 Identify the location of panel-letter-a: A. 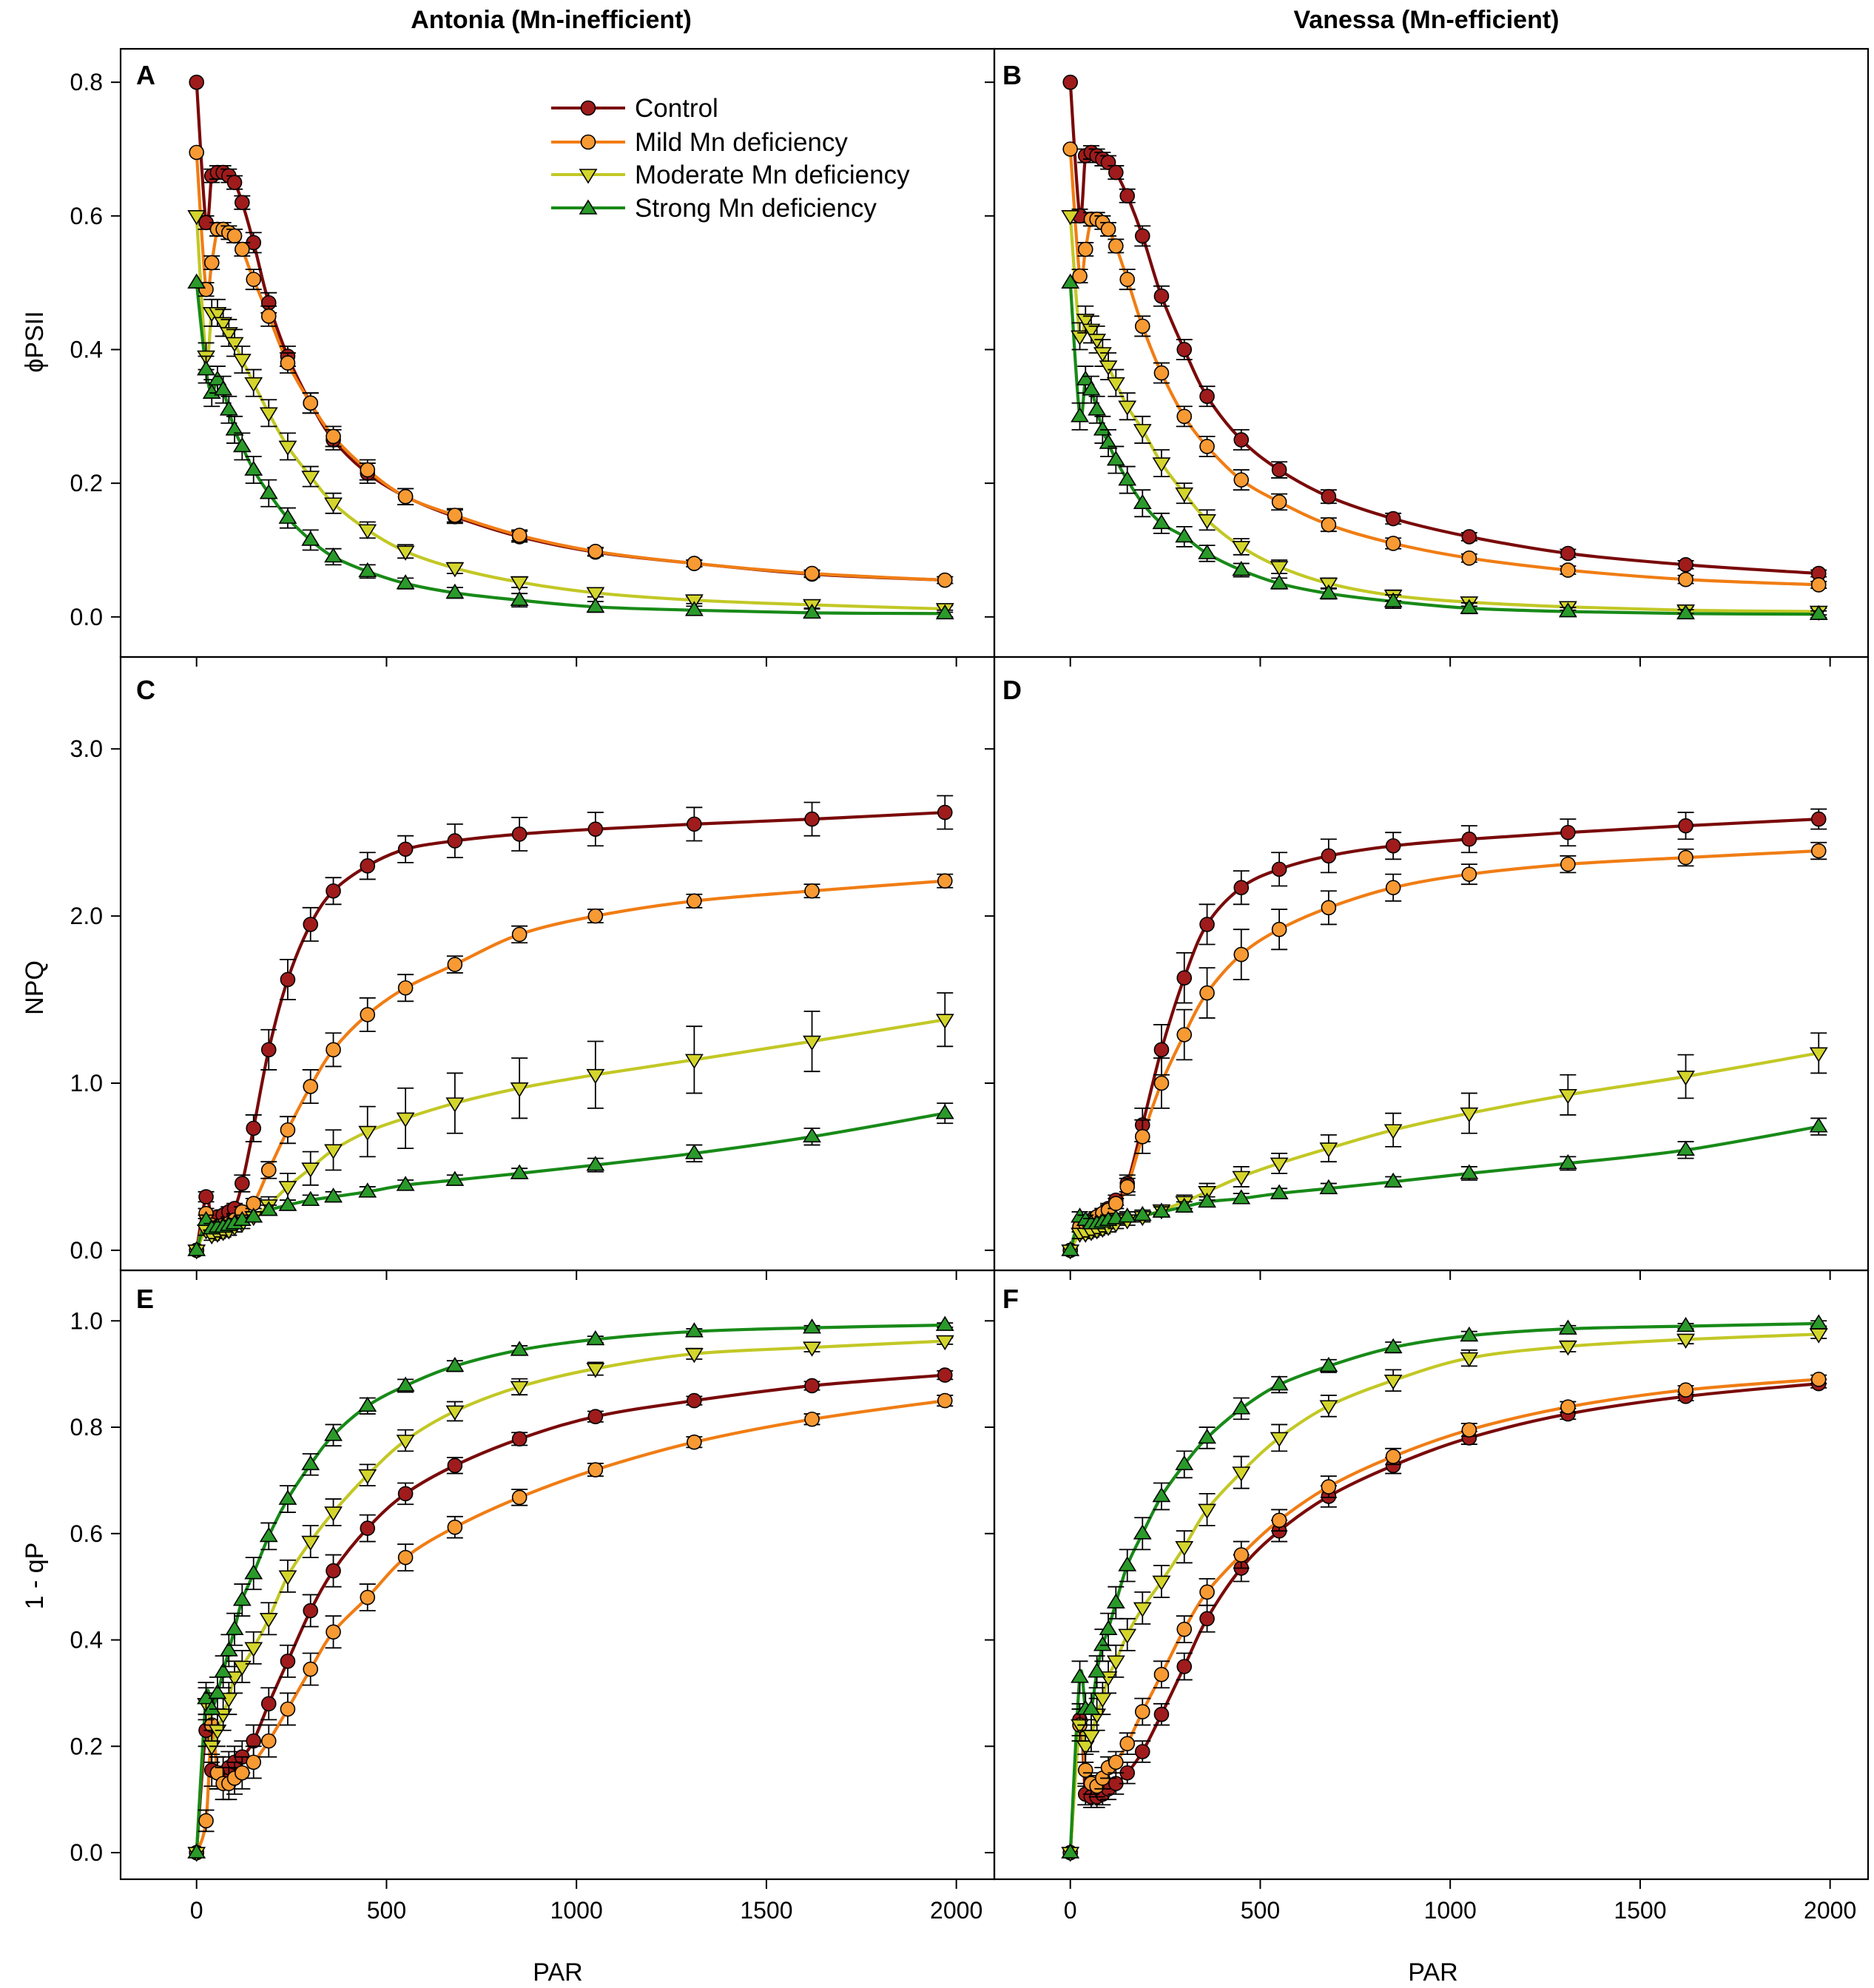
(146, 75).